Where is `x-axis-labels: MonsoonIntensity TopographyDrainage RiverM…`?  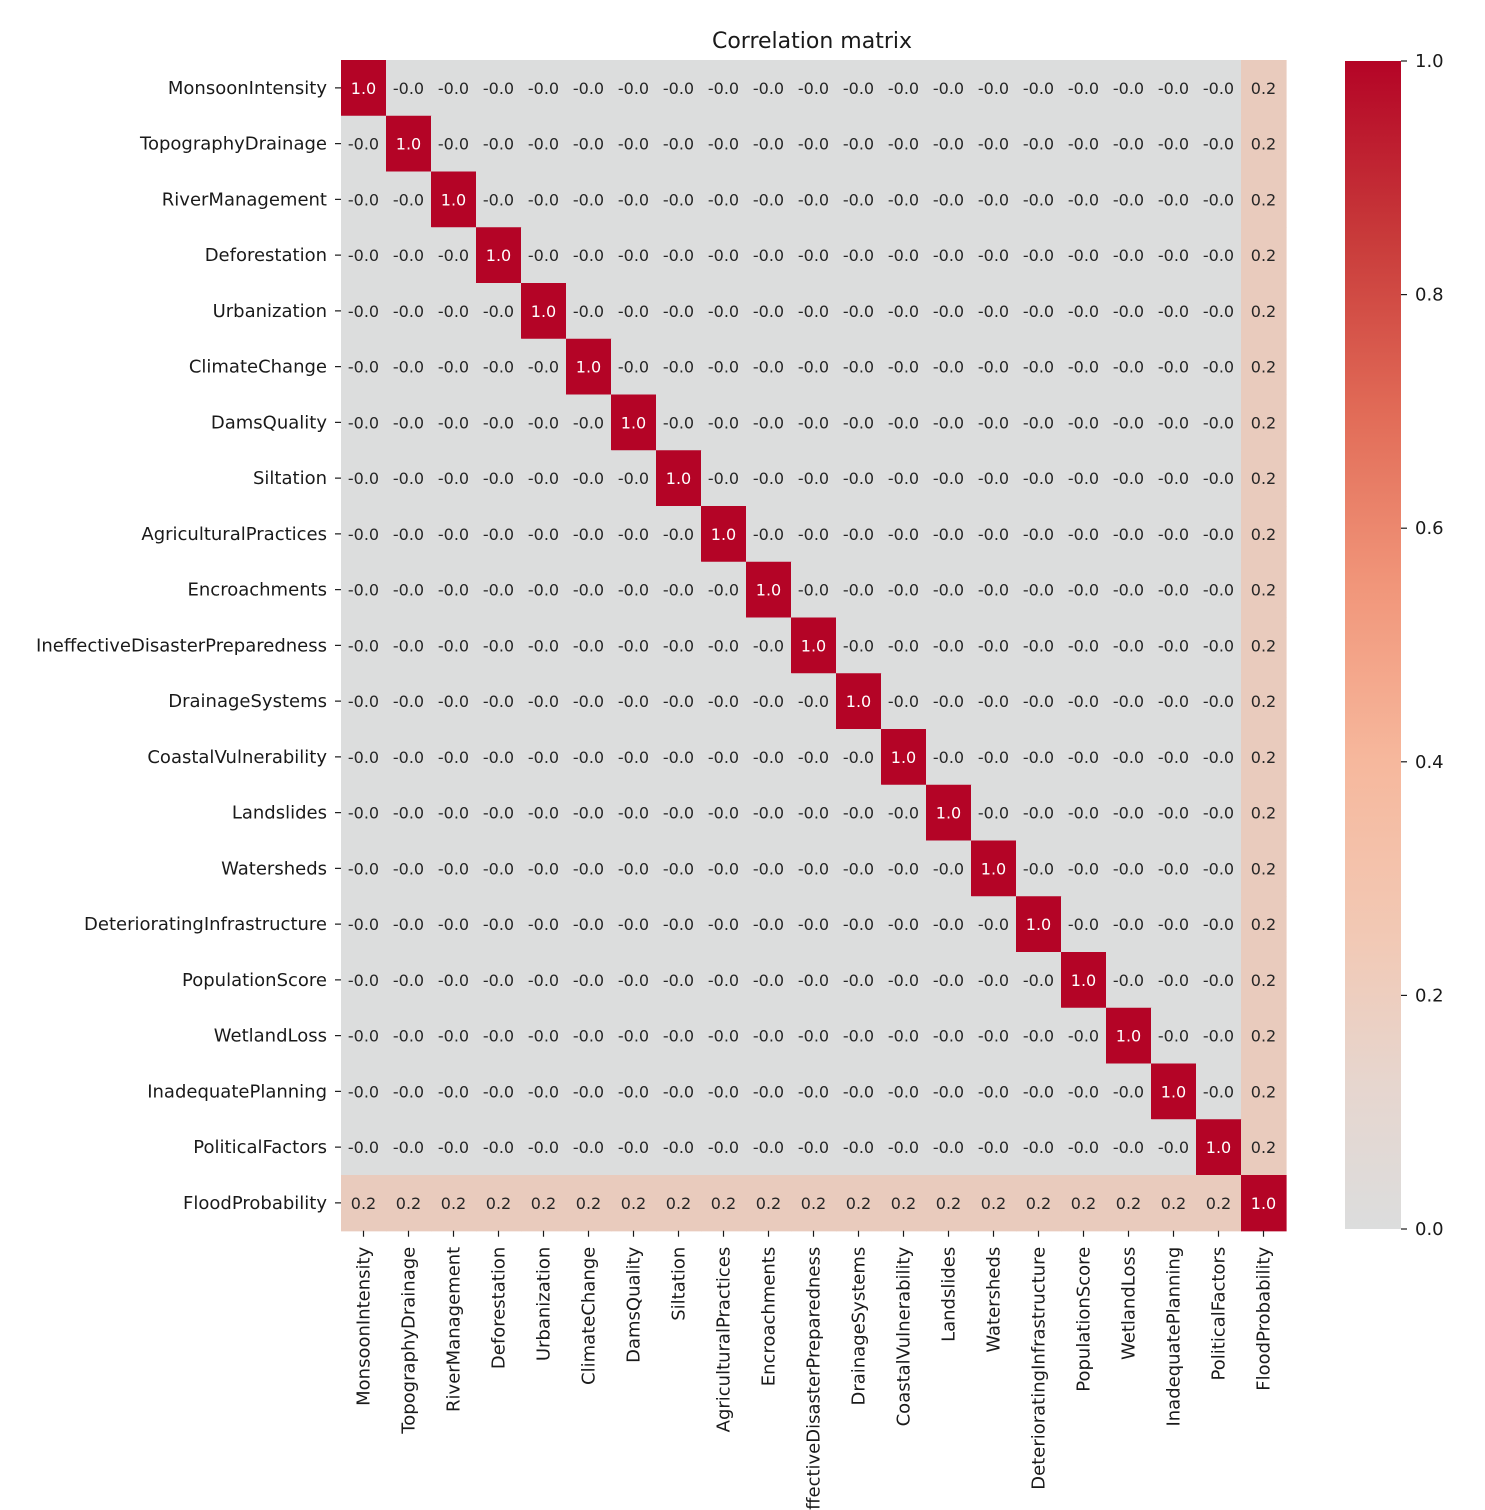 x-axis-labels: MonsoonIntensity TopographyDrainage RiverM… is located at coordinates (814, 1370).